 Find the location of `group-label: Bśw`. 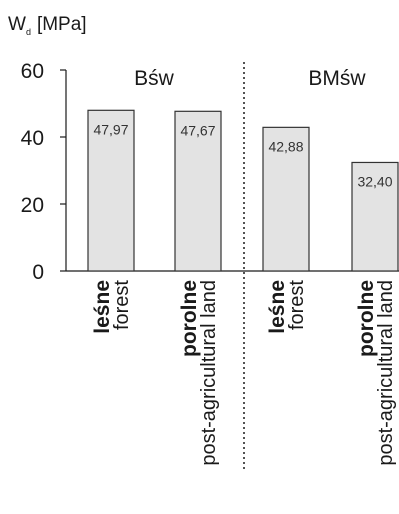

group-label: Bśw is located at coordinates (154, 78).